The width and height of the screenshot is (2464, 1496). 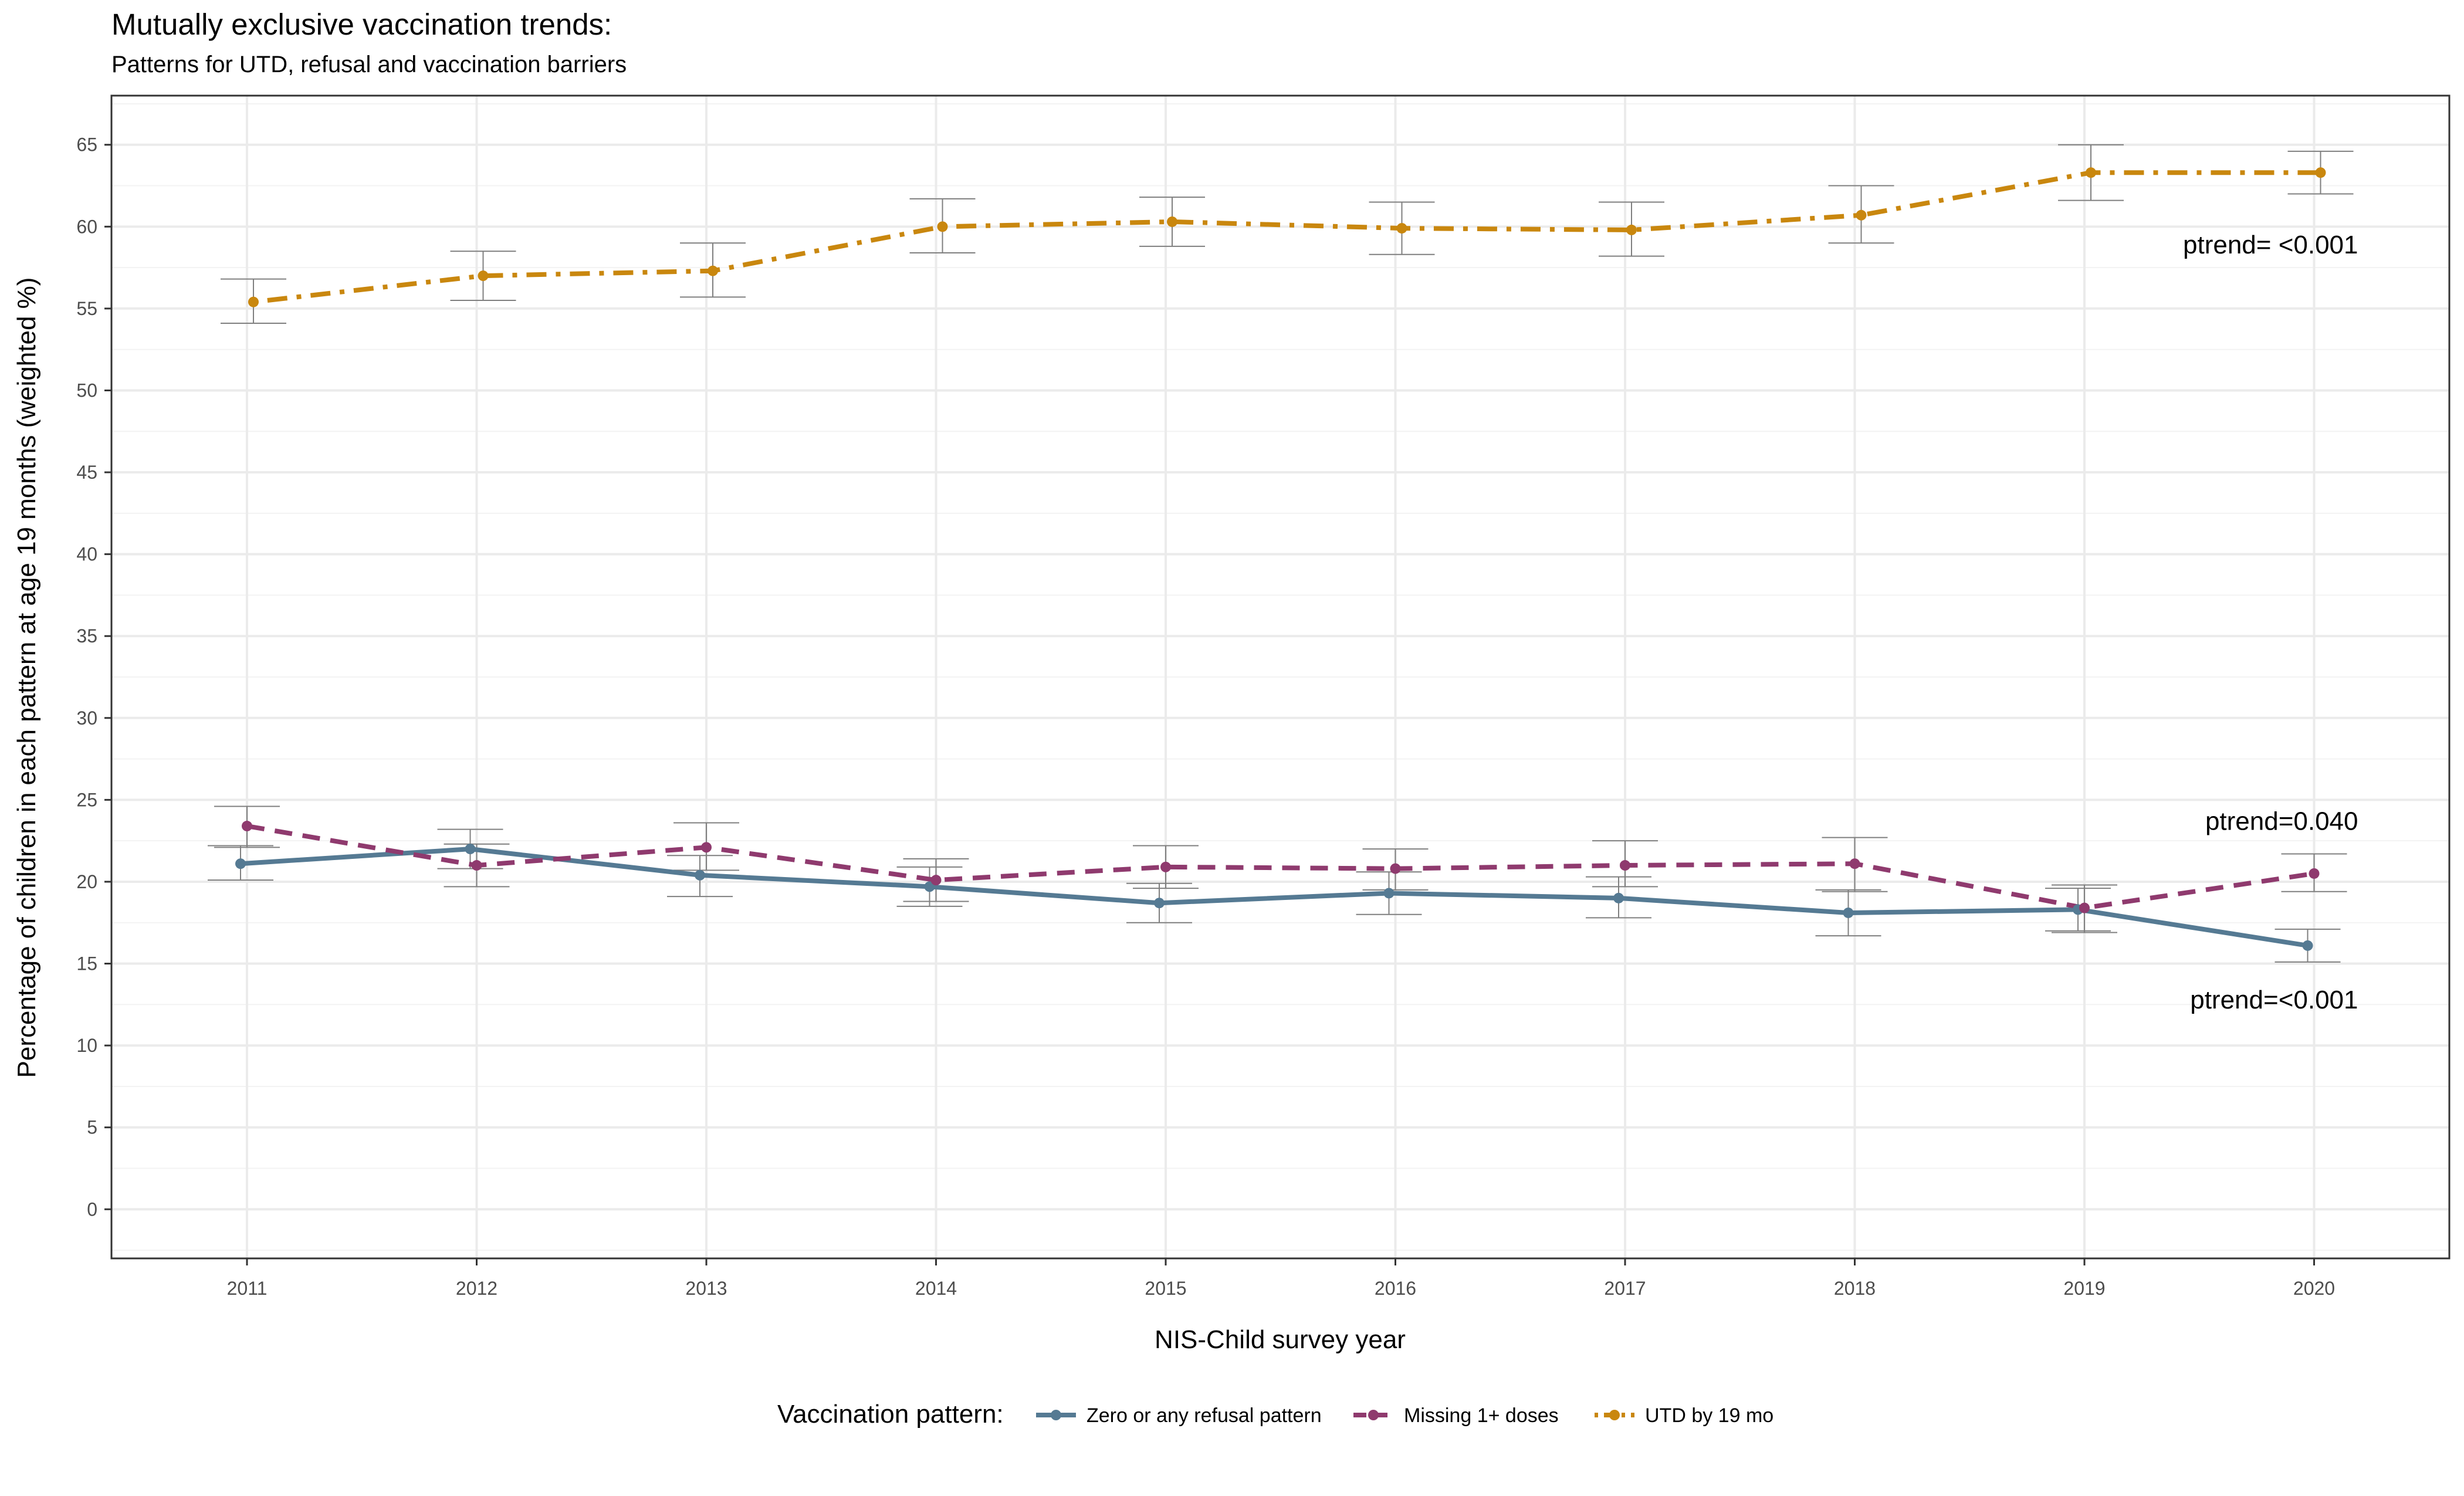 I want to click on y-tick-label: 10, so click(x=86, y=1045).